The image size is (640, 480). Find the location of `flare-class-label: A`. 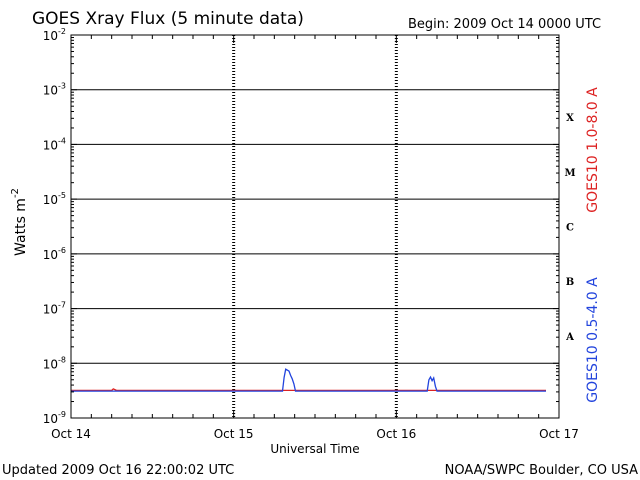

flare-class-label: A is located at coordinates (569, 337).